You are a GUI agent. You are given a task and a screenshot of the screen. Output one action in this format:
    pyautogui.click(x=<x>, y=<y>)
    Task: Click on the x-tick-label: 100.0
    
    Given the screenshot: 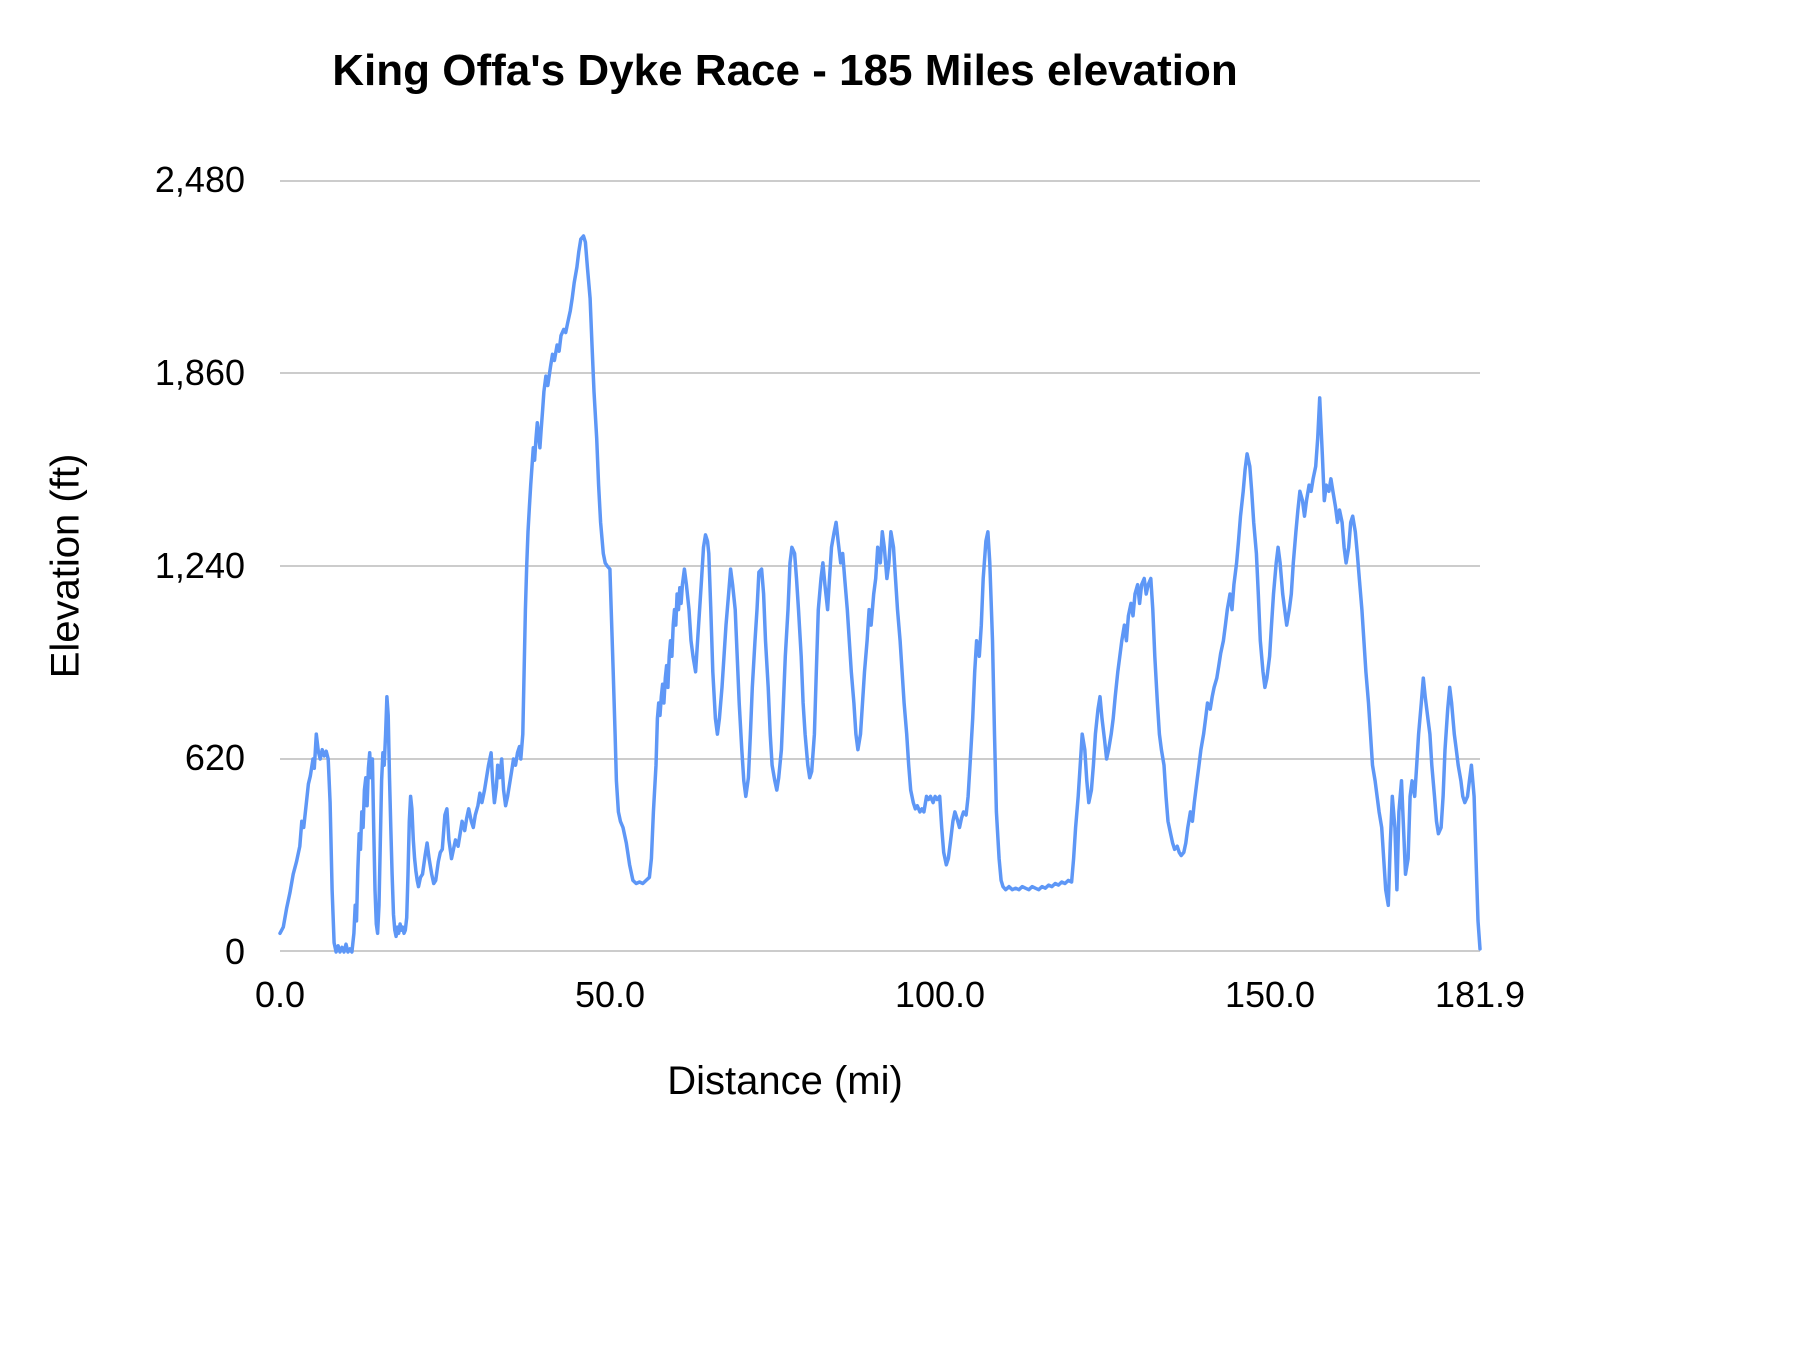 What is the action you would take?
    pyautogui.click(x=940, y=994)
    